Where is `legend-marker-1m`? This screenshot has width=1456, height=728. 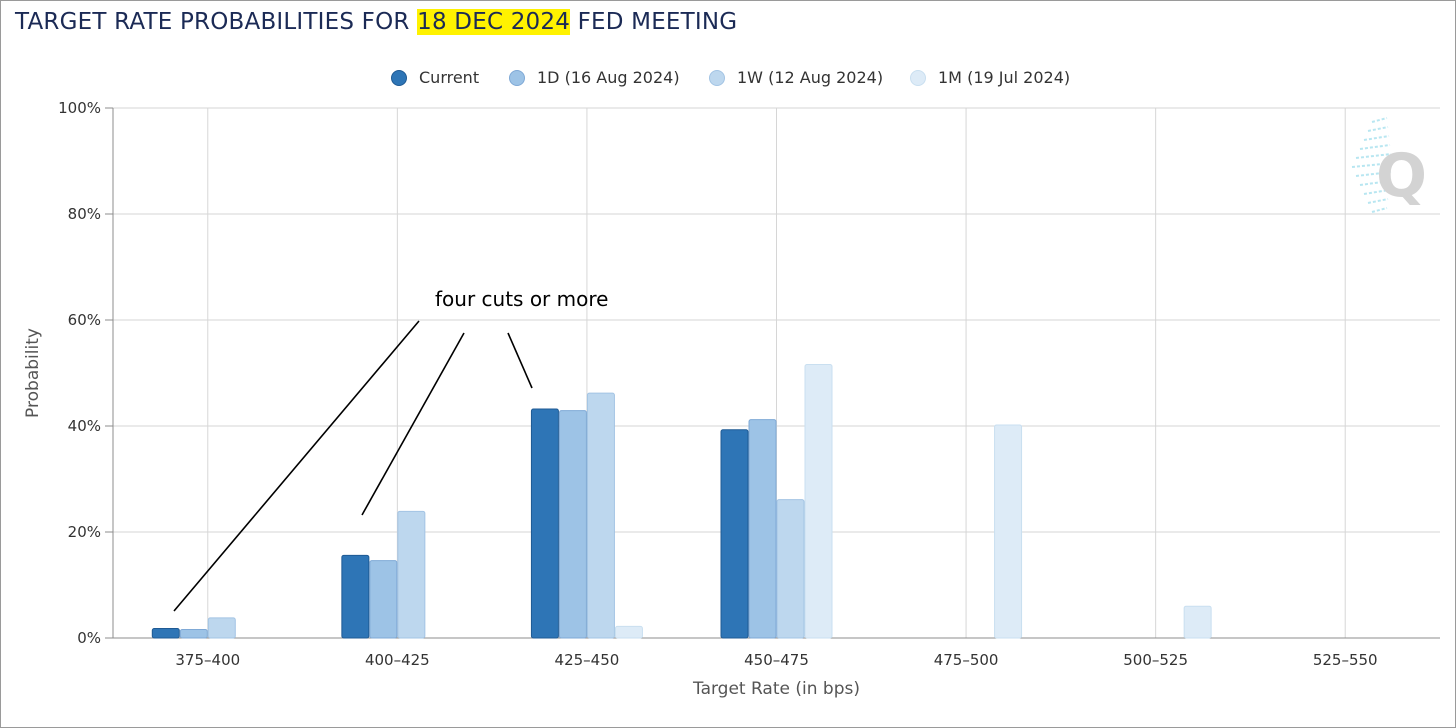
legend-marker-1m is located at coordinates (918, 77).